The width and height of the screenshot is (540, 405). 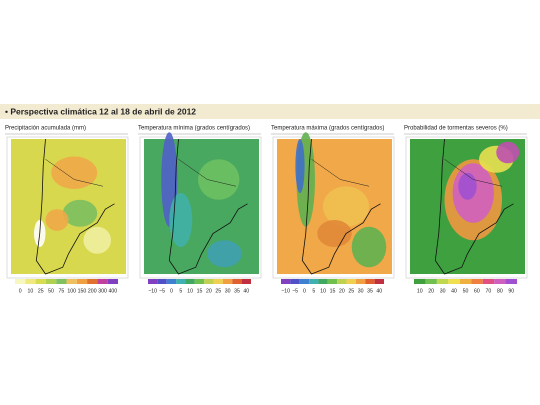 What do you see at coordinates (200, 291) in the screenshot?
I see `colorbar-label: 15` at bounding box center [200, 291].